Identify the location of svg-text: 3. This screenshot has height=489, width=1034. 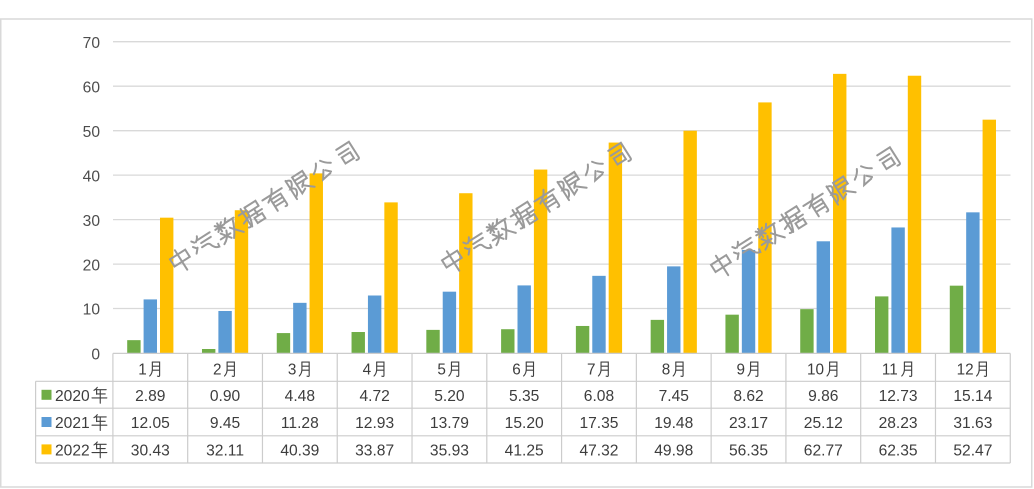
(292, 370).